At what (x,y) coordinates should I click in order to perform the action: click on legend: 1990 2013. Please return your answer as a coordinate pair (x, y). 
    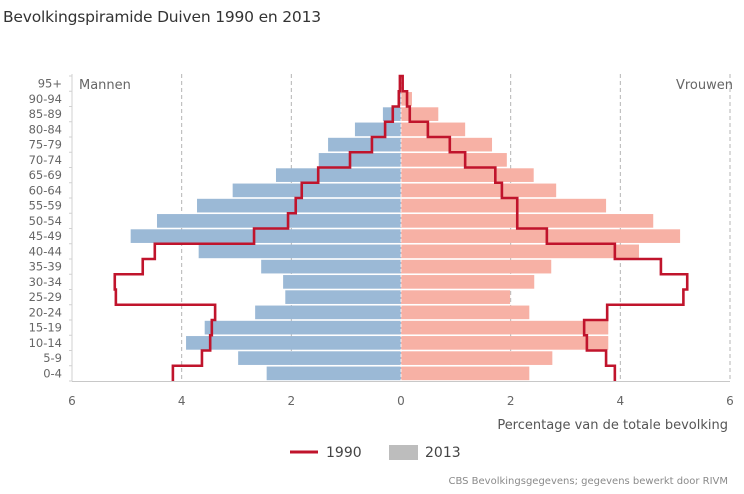
    Looking at the image, I should click on (375, 453).